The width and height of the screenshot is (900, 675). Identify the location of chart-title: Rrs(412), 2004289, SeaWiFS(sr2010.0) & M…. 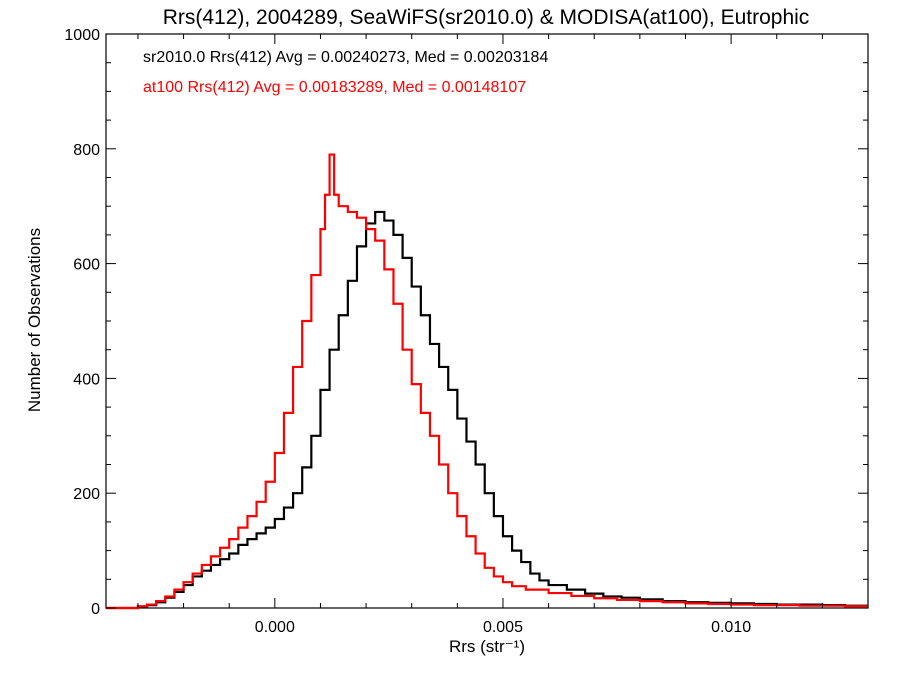
(486, 17).